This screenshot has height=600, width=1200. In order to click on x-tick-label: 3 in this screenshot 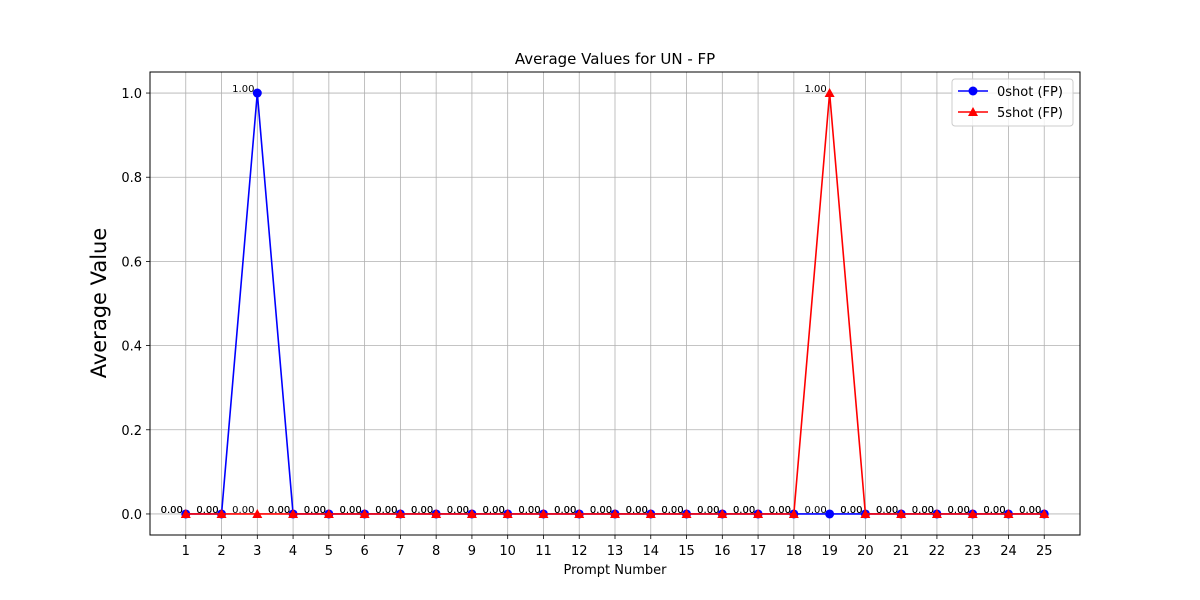, I will do `click(257, 551)`.